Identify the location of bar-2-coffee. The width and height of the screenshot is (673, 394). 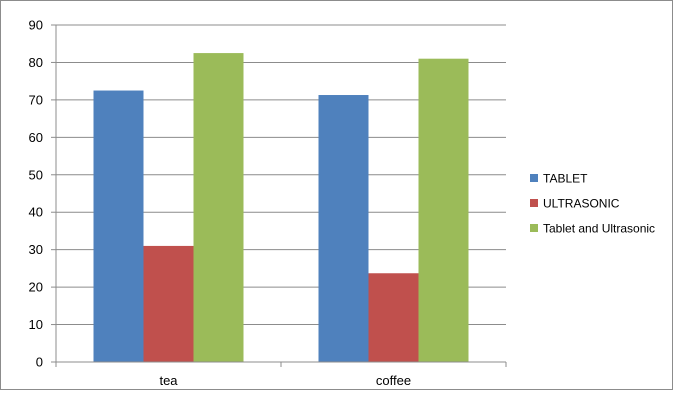
(393, 317).